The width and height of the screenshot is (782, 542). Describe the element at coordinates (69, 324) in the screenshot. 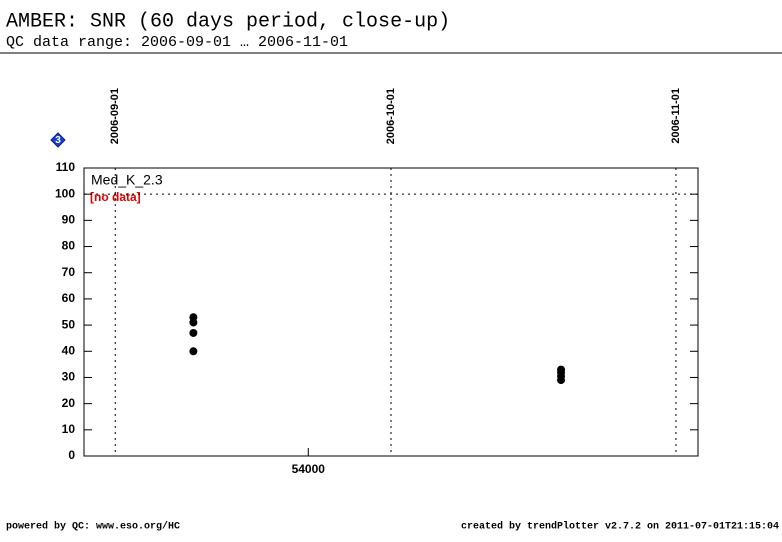

I see `y-tick-label: 50` at that location.